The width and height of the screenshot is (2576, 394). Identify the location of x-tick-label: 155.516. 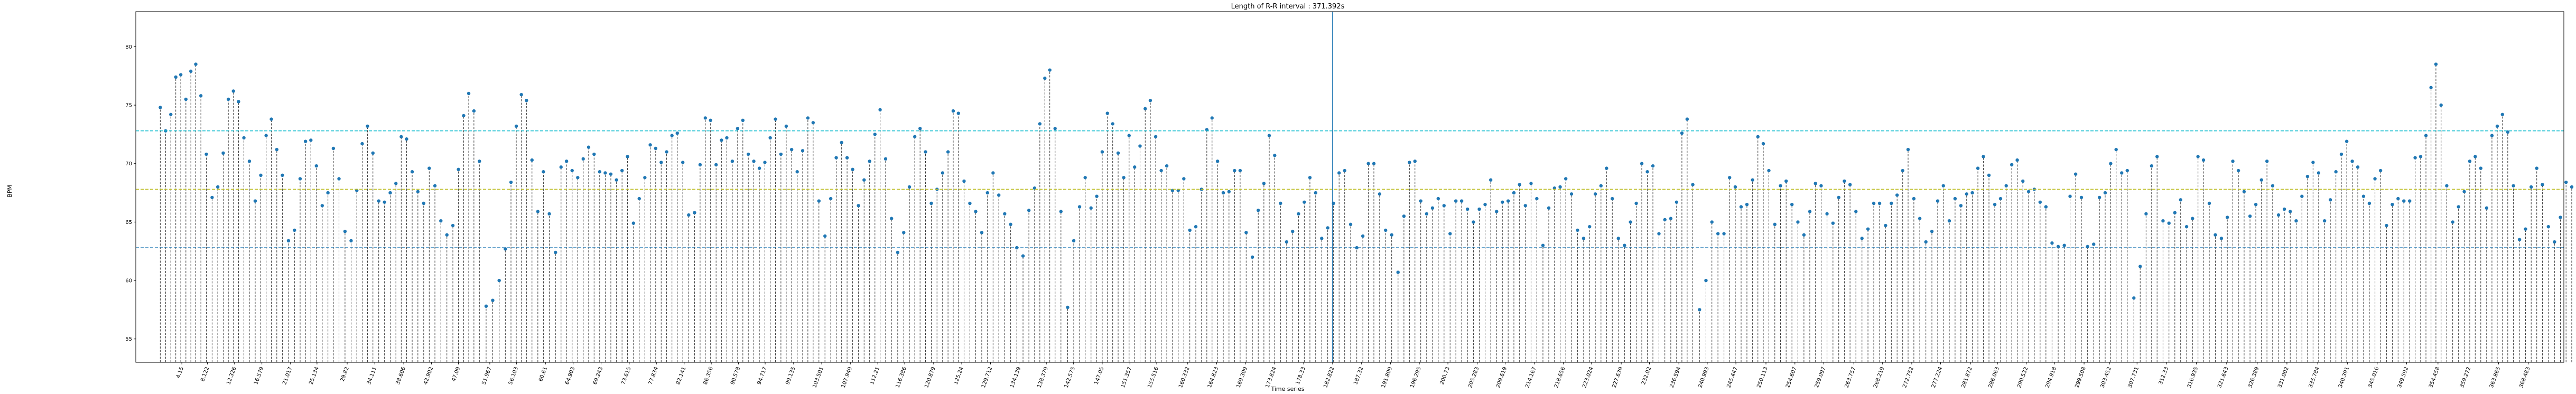
(1153, 377).